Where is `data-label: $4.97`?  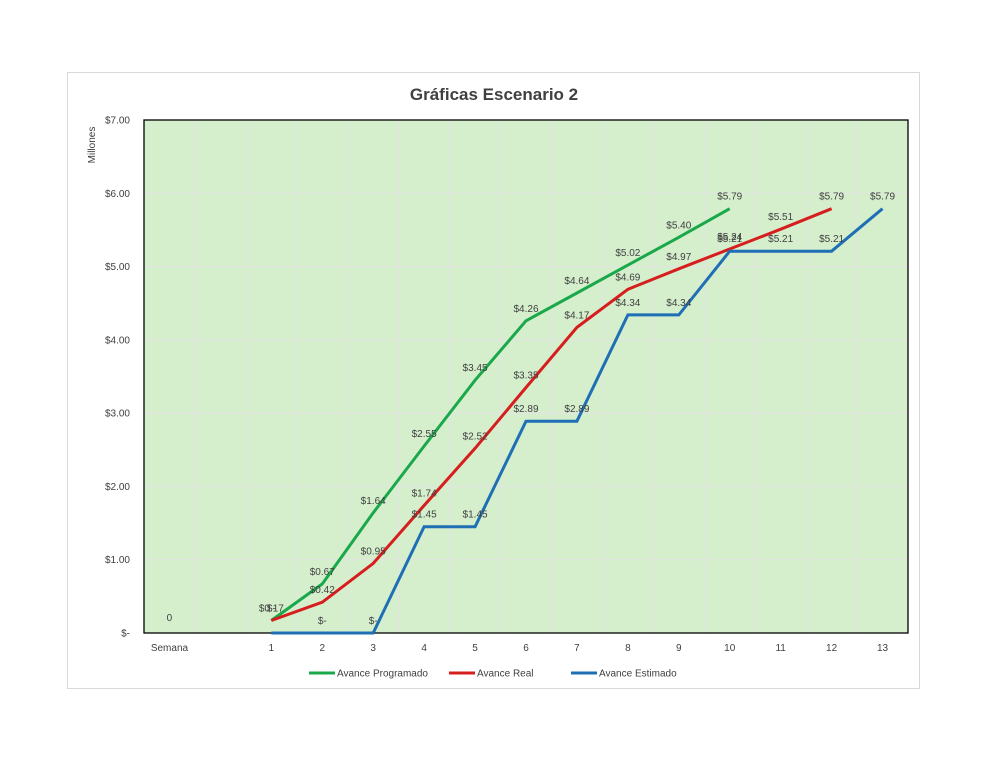 data-label: $4.97 is located at coordinates (678, 257).